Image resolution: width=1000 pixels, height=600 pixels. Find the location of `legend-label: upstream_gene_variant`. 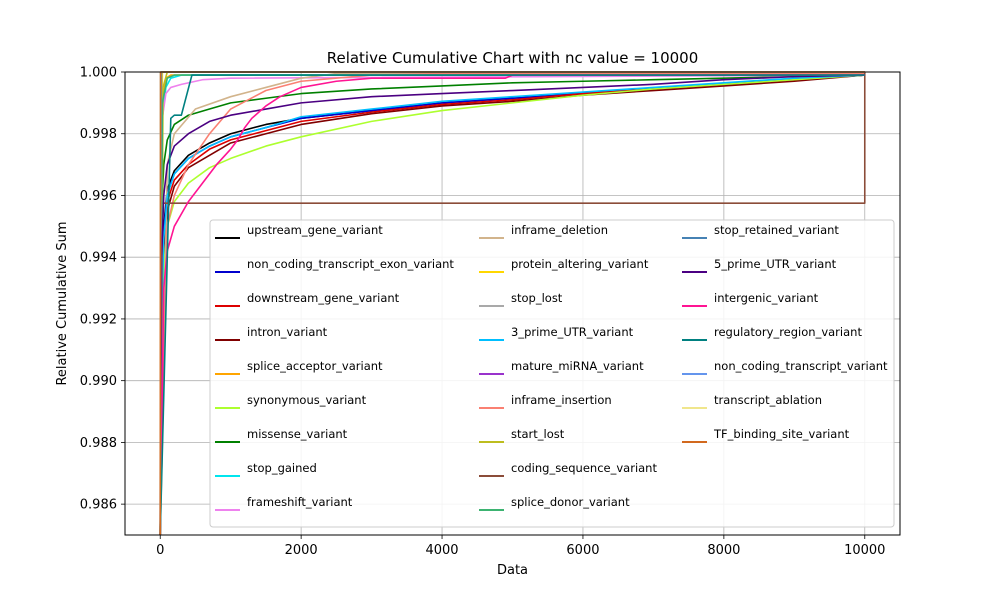

legend-label: upstream_gene_variant is located at coordinates (315, 230).